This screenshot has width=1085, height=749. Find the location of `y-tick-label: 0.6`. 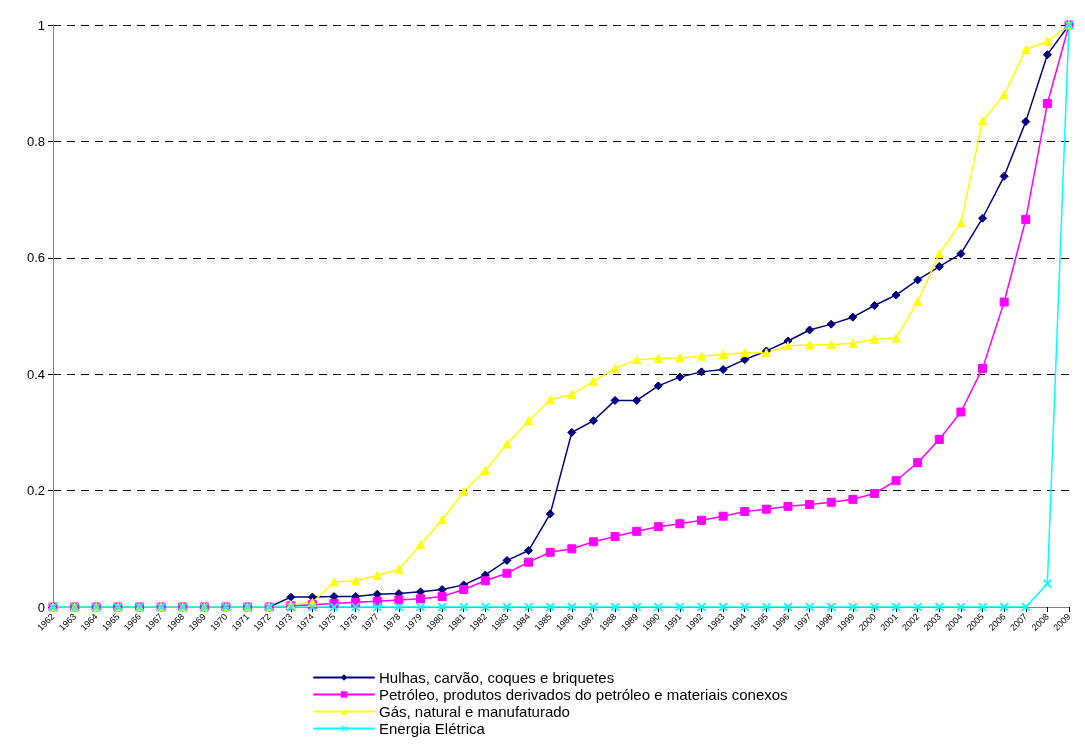

y-tick-label: 0.6 is located at coordinates (35, 258).